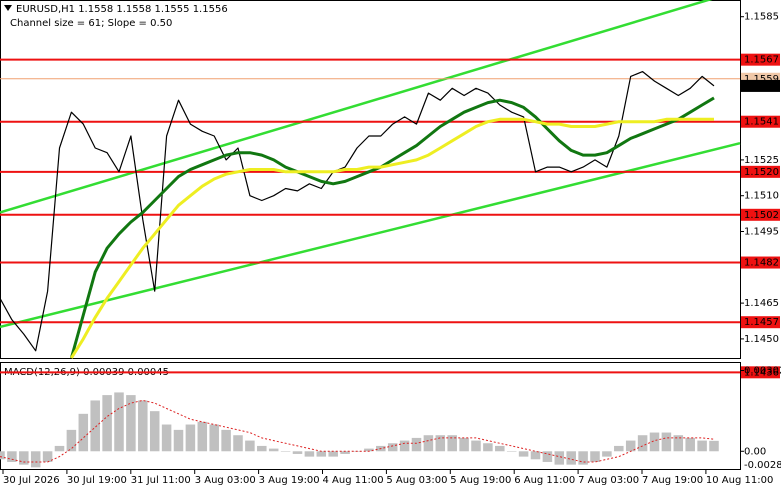 The height and width of the screenshot is (489, 781). I want to click on x-tick-label: 3 Aug 19:00, so click(289, 480).